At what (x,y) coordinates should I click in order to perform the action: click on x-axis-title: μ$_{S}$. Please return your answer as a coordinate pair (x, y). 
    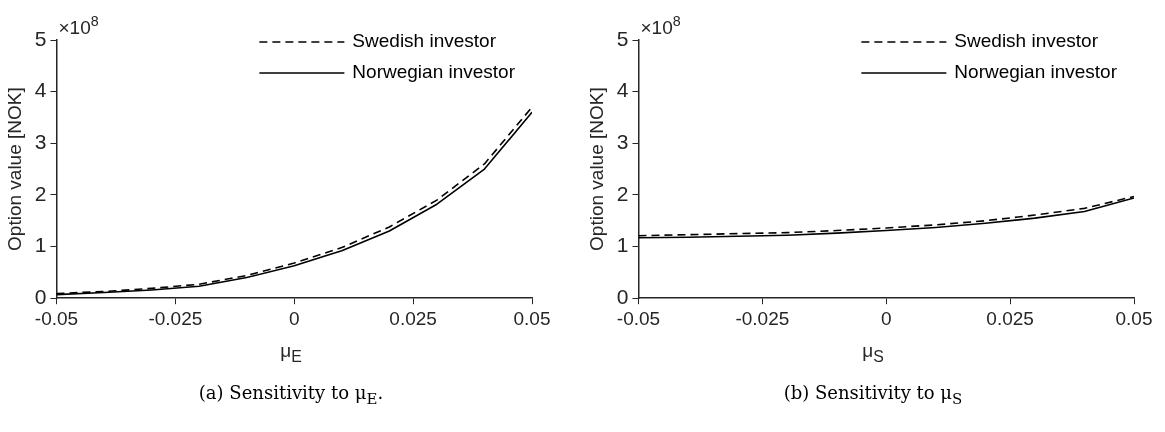
    Looking at the image, I should click on (873, 353).